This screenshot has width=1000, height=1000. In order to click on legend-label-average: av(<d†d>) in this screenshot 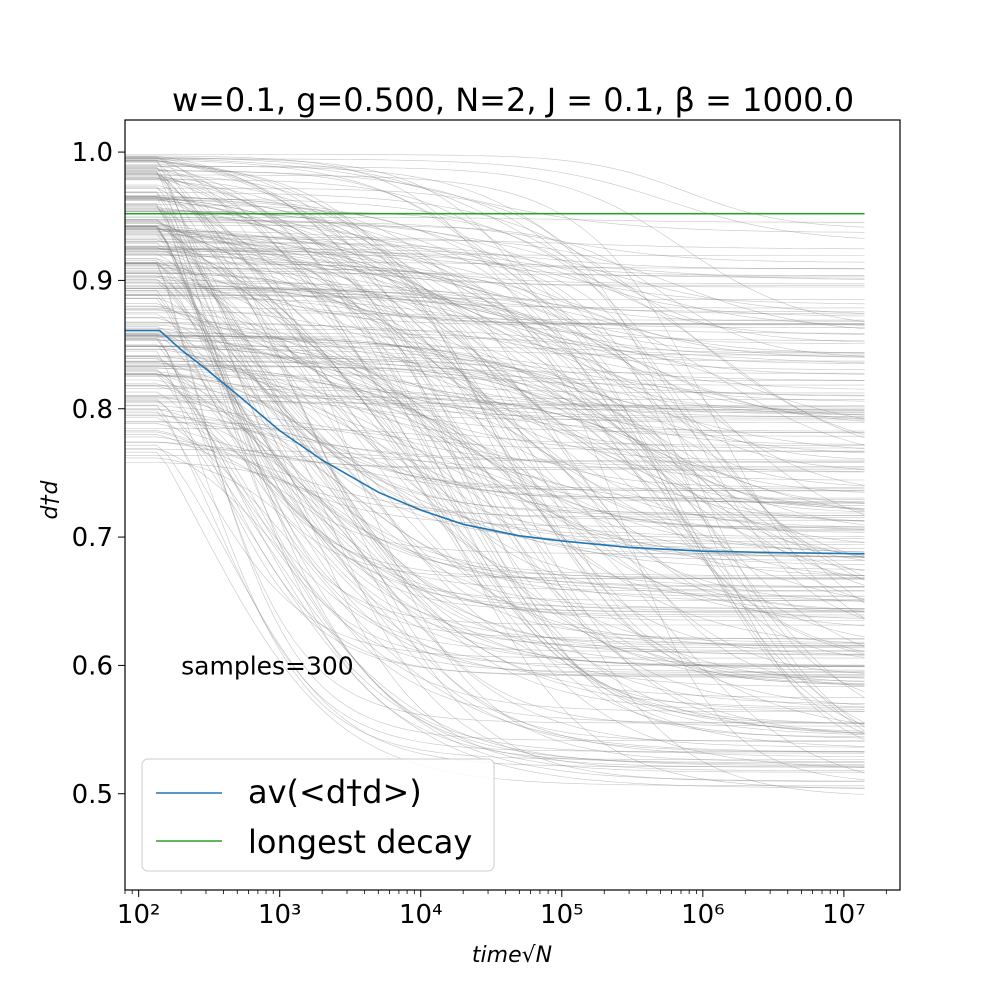, I will do `click(335, 792)`.